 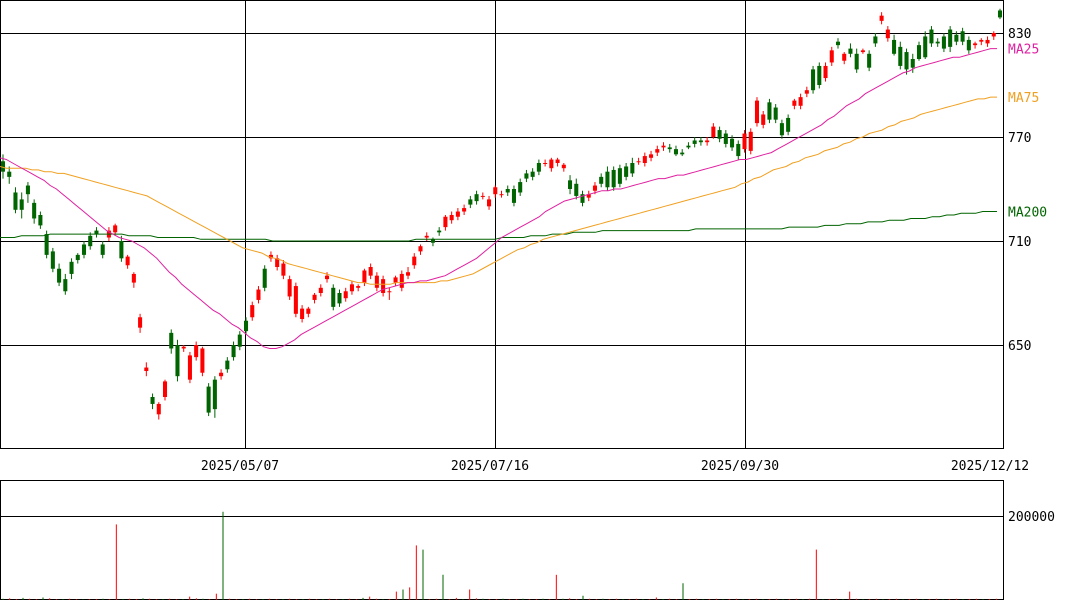 I want to click on legend-ma25: MA25, so click(x=1023, y=50).